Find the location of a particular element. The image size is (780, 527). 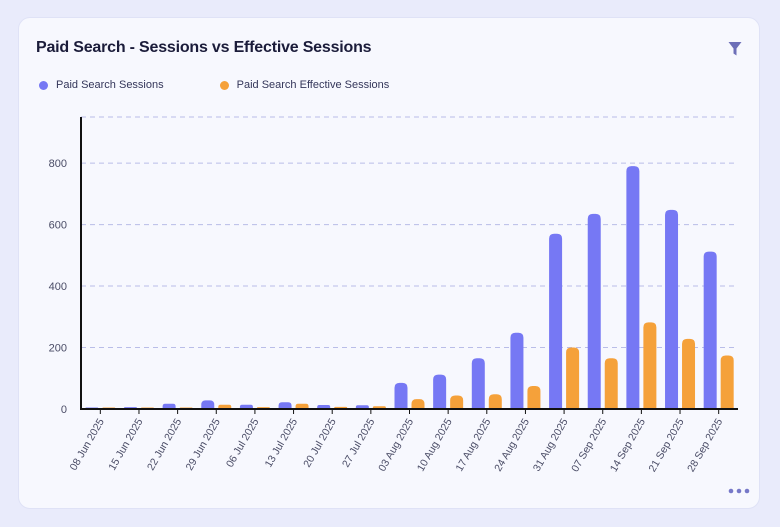

x-tick-label: 06 Jul 2025 is located at coordinates (243, 442).